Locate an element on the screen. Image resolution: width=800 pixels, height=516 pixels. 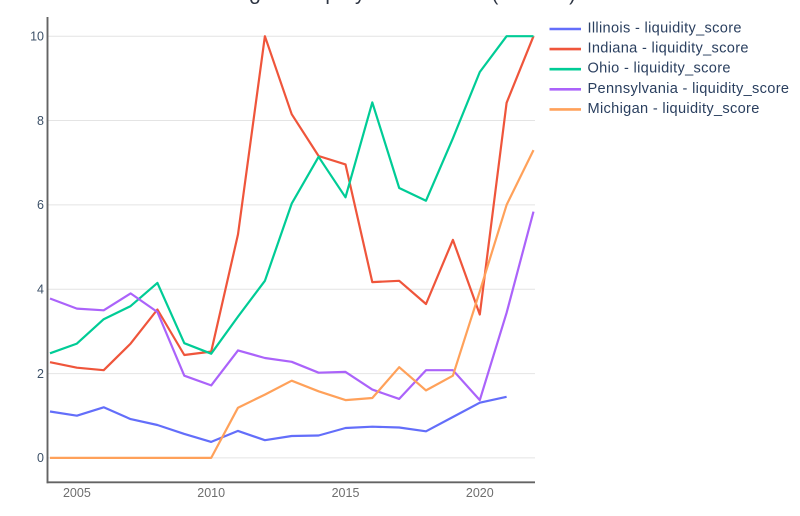
svg-text: Ohio - liquidity_score is located at coordinates (659, 69).